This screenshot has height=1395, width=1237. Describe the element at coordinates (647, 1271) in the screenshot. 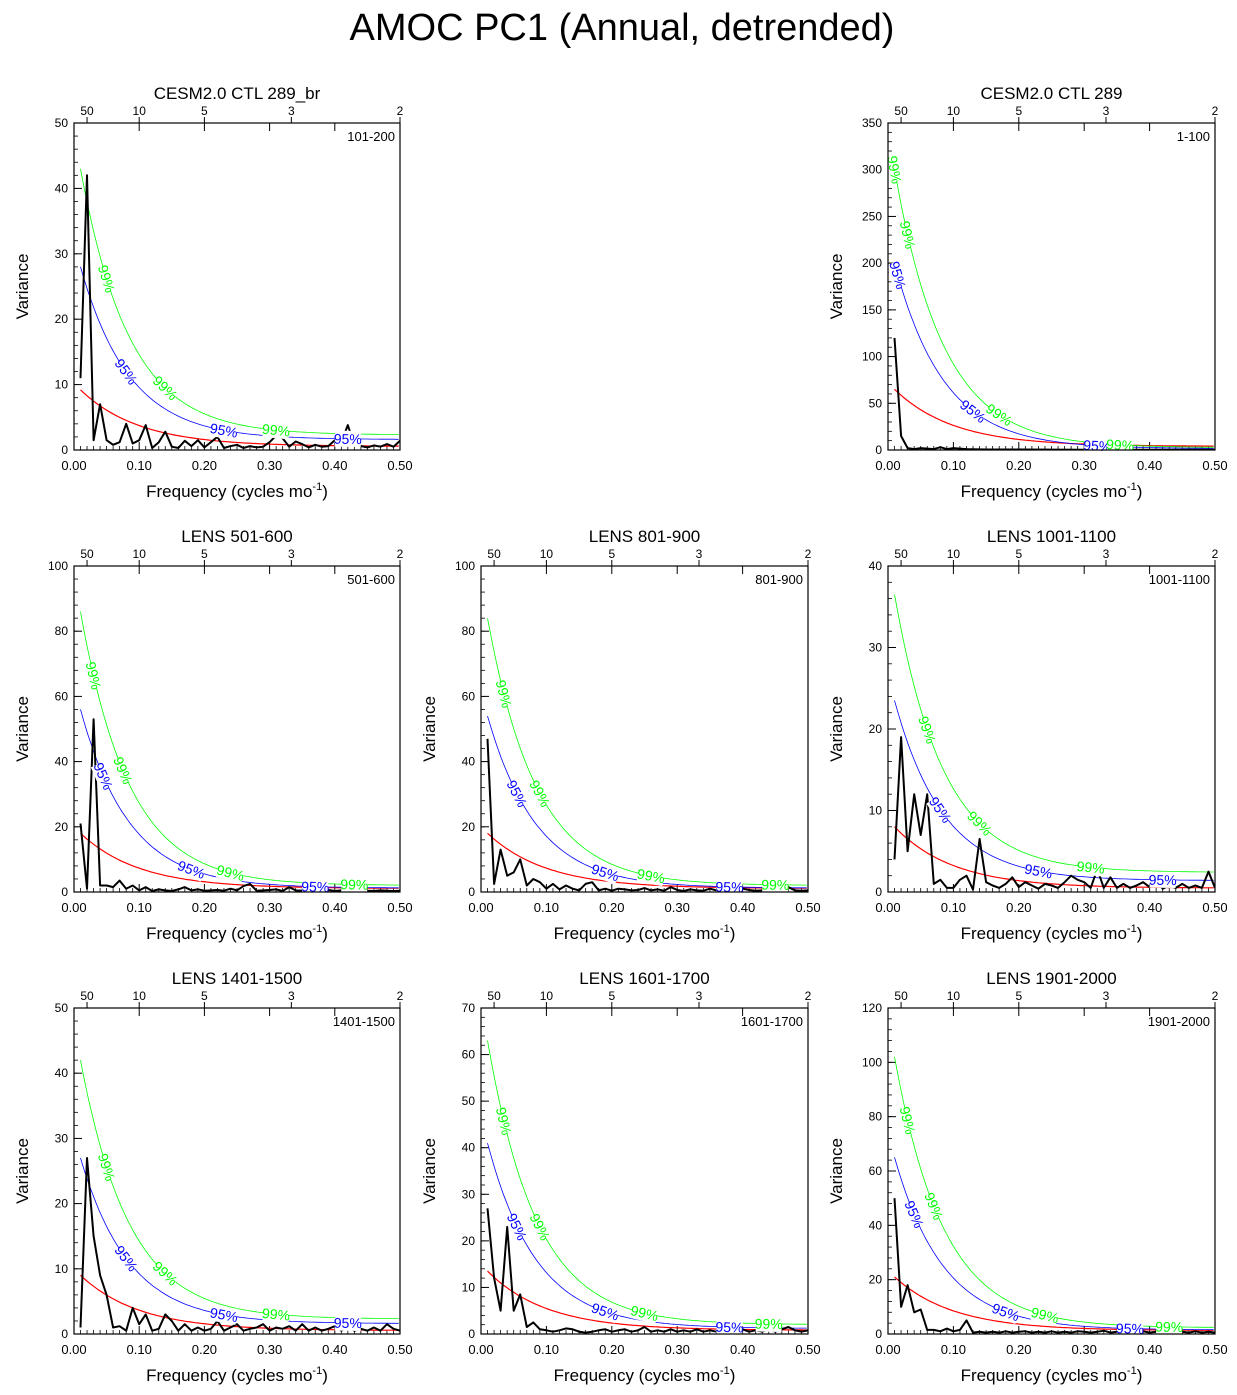

I see `spectrum-line` at that location.